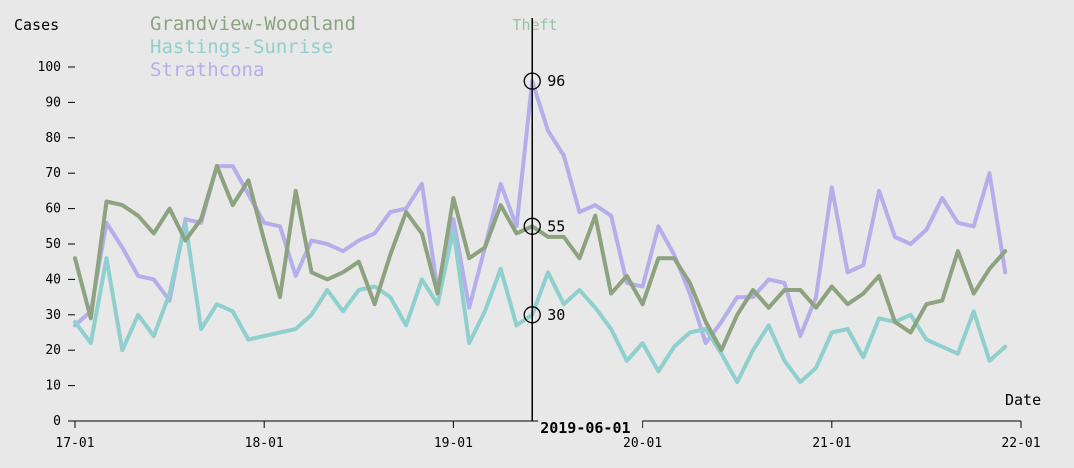 The width and height of the screenshot is (1074, 468). Describe the element at coordinates (53, 138) in the screenshot. I see `y-tick-label: 80` at that location.